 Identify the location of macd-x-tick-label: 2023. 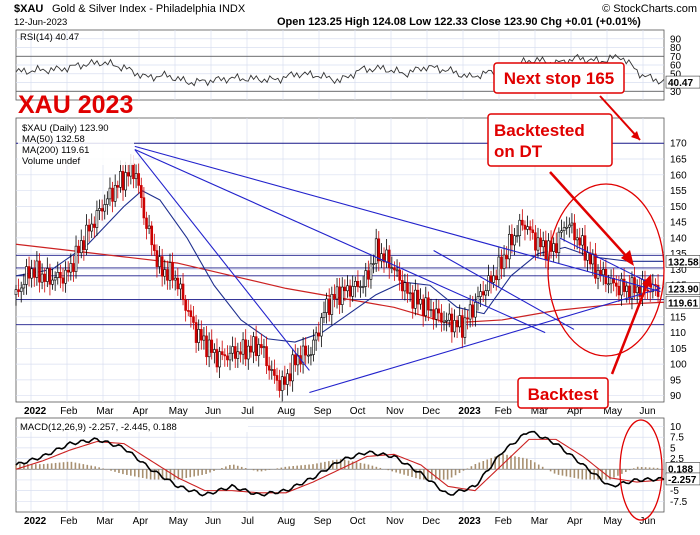
(469, 521).